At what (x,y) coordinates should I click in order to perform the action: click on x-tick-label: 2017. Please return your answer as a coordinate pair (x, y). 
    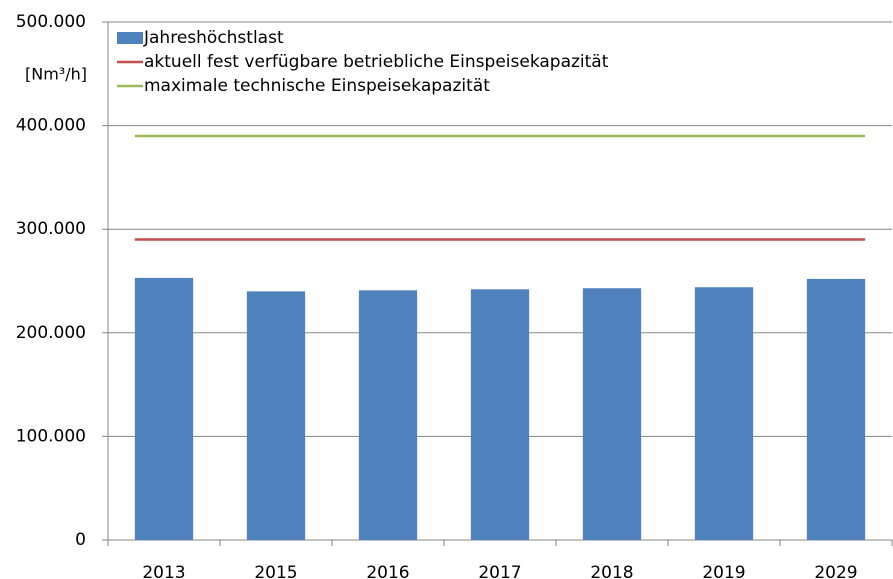
    Looking at the image, I should click on (499, 571).